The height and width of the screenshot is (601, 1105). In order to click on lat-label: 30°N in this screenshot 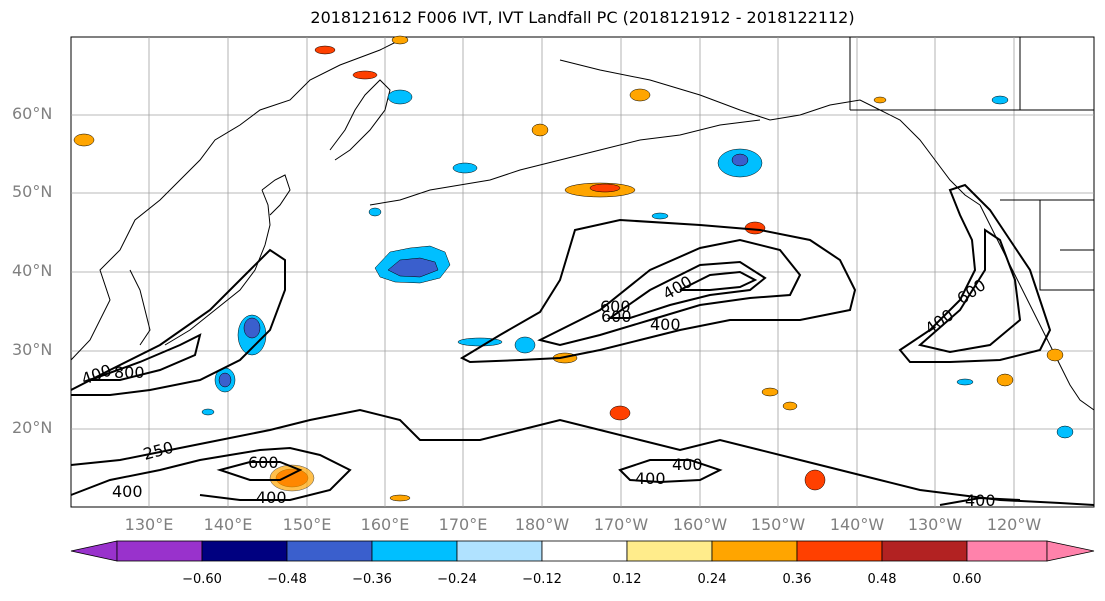, I will do `click(32, 349)`.